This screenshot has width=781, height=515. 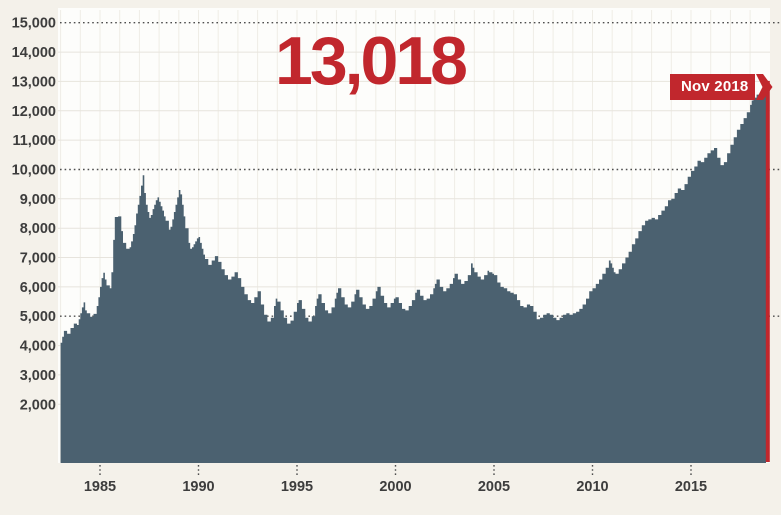 I want to click on y-axis-label: 12,000, so click(x=34, y=112).